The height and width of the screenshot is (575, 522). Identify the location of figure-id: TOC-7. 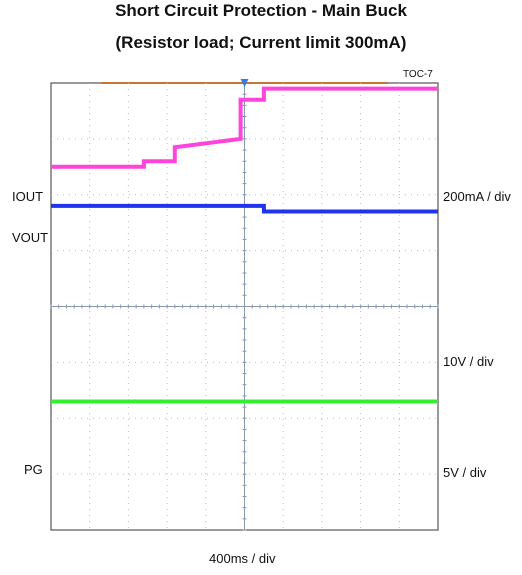
(418, 74).